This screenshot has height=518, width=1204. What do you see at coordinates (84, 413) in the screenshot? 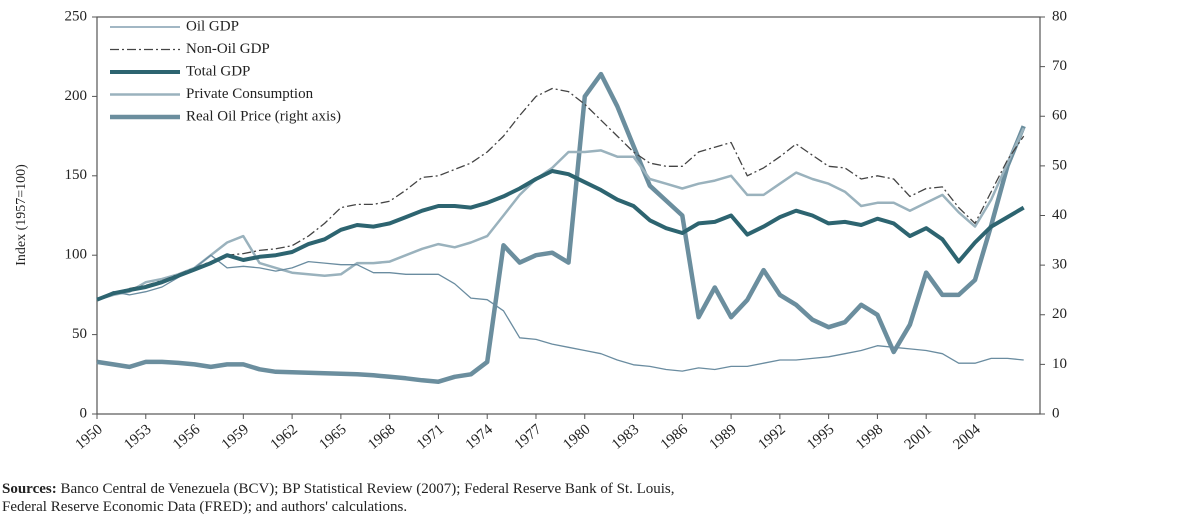
I see `y-tick-label: 0` at bounding box center [84, 413].